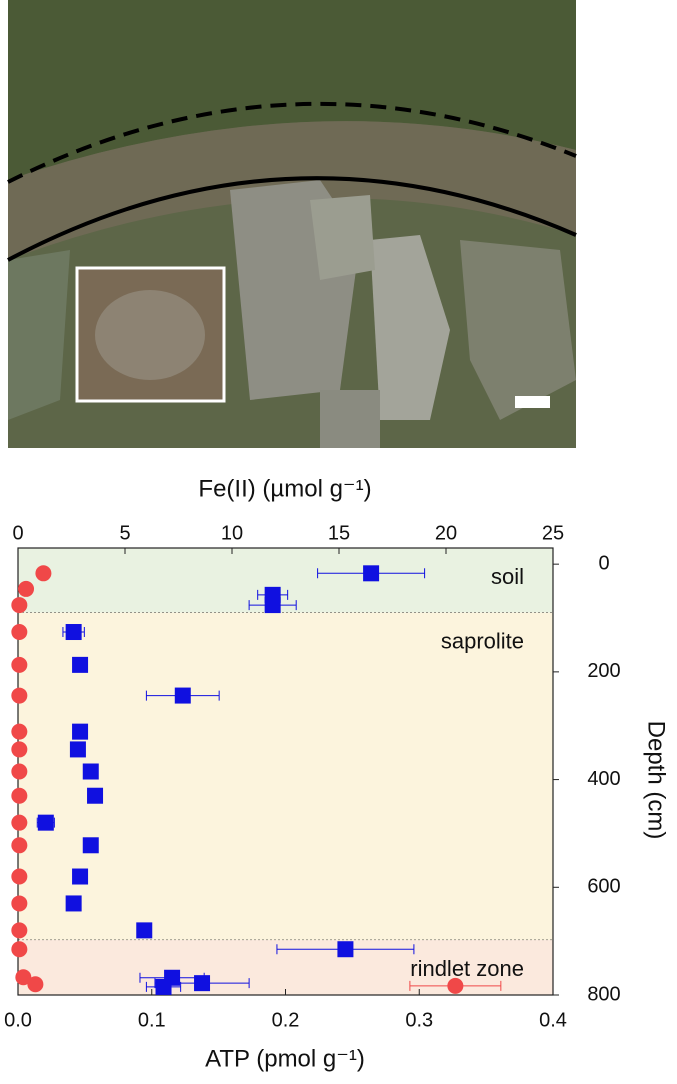 This screenshot has width=677, height=1084. Describe the element at coordinates (507, 576) in the screenshot. I see `zone-label: soil` at that location.